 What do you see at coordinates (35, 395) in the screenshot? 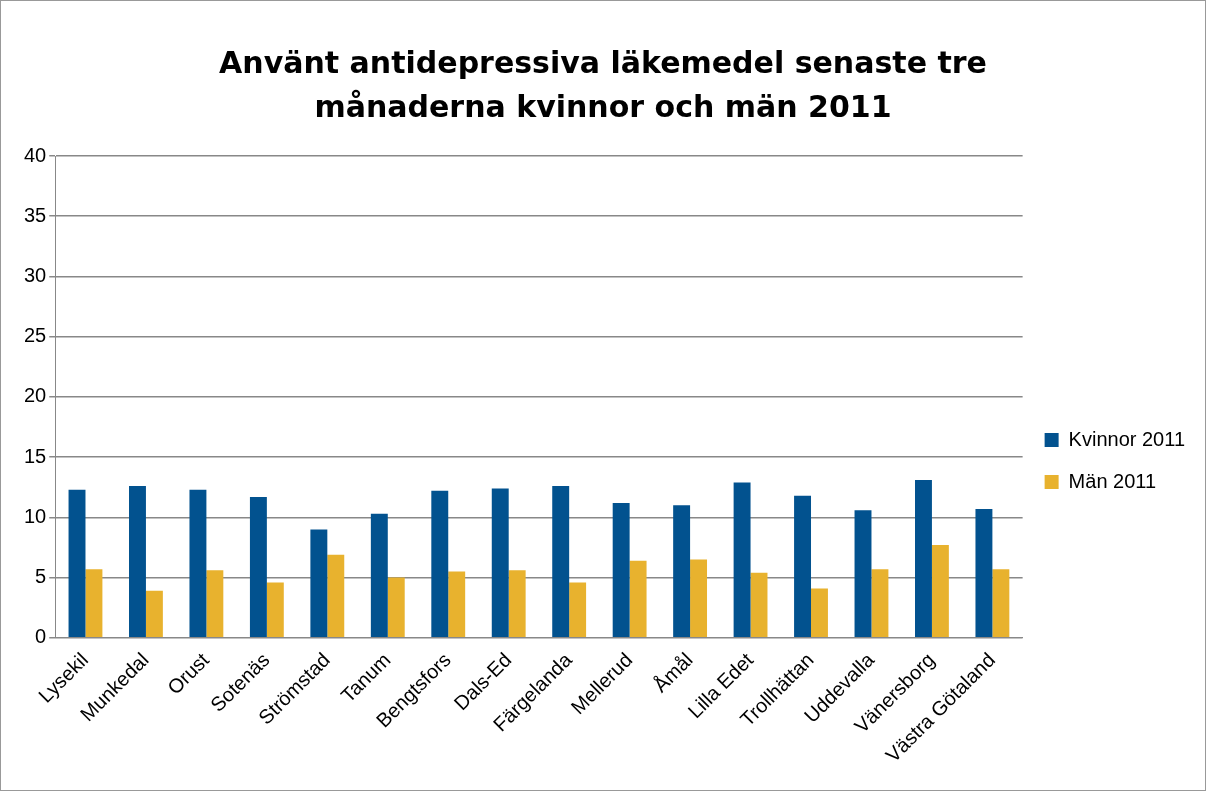
I see `y-tick-label: 20` at bounding box center [35, 395].